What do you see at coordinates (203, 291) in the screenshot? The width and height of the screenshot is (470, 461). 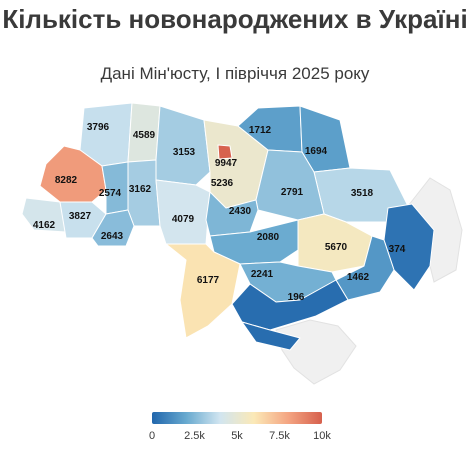 I see `region-odesa` at bounding box center [203, 291].